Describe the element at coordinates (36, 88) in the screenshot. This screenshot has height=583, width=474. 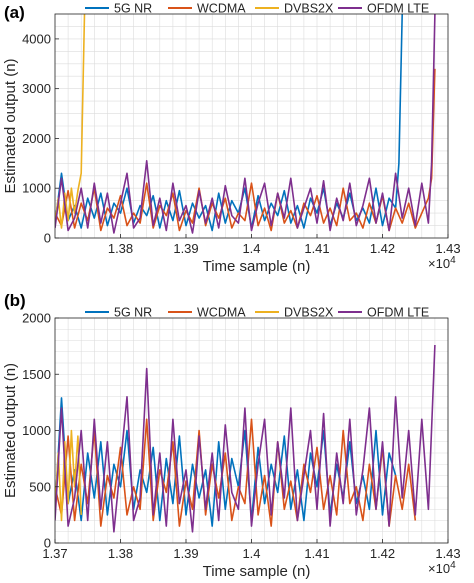
I see `y-tick-label: 3000` at that location.